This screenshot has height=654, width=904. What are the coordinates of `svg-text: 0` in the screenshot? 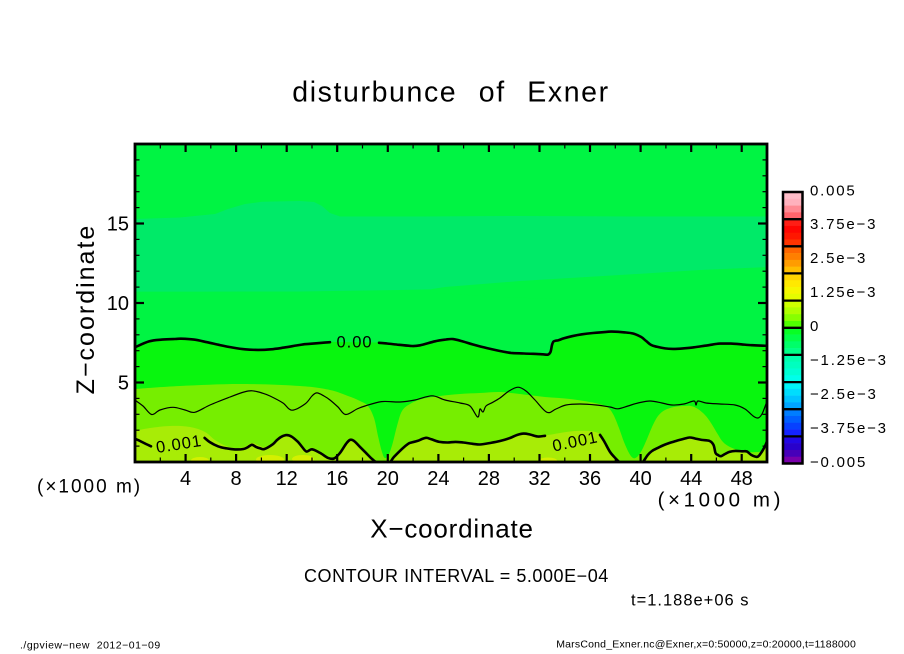 It's located at (815, 326).